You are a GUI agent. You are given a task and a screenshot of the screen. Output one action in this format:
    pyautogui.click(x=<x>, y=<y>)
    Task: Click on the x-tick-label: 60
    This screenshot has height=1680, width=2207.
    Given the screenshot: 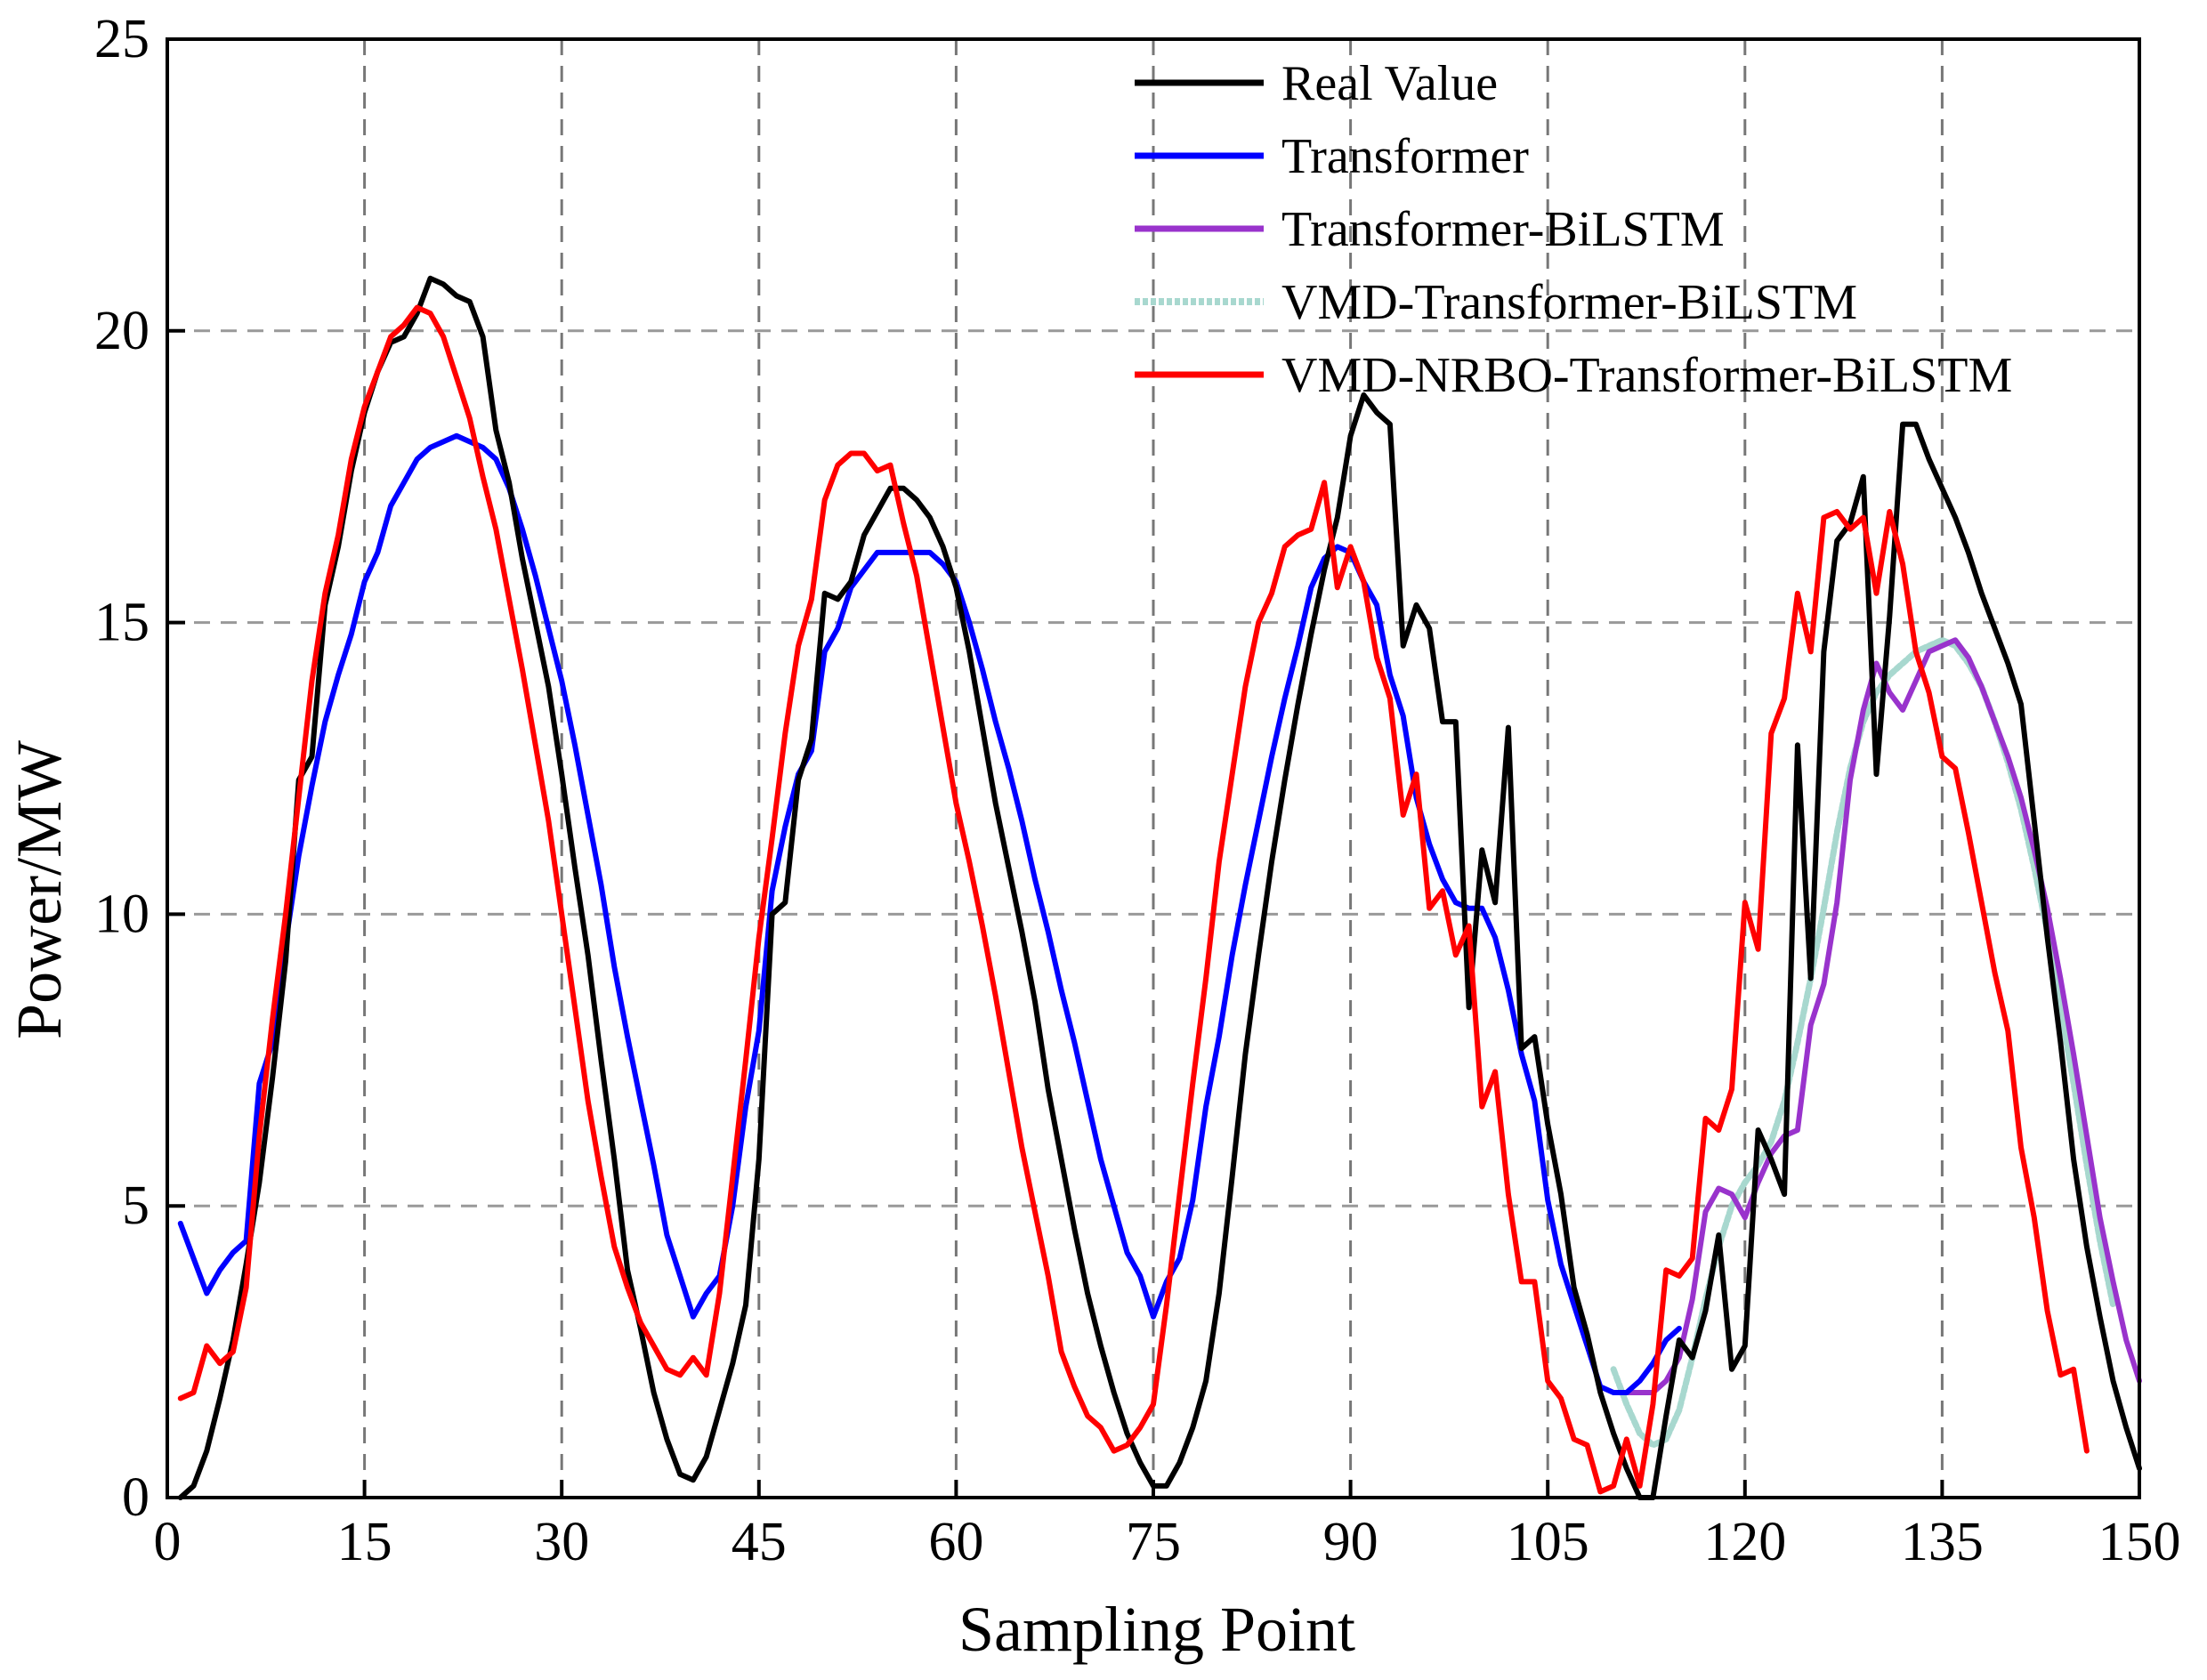 What is the action you would take?
    pyautogui.click(x=955, y=1542)
    